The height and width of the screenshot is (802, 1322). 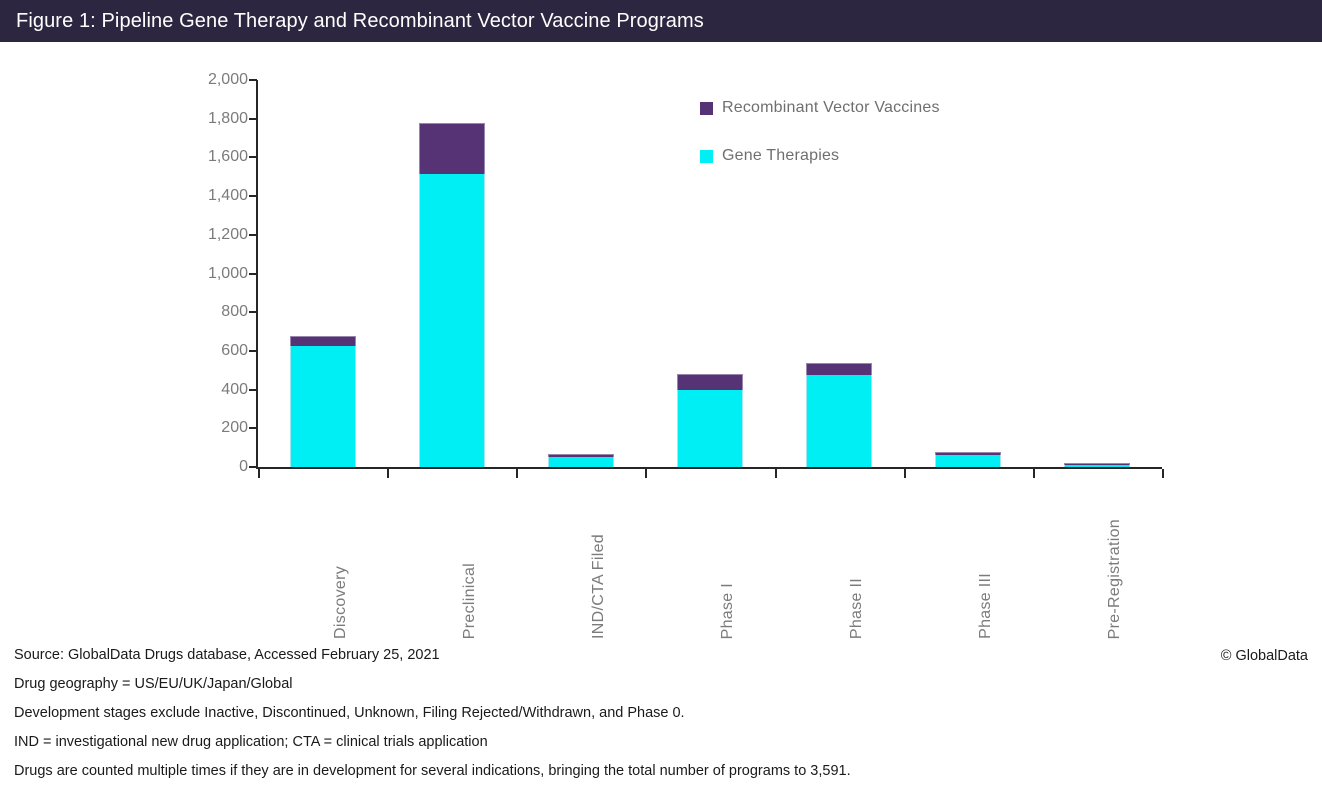 What do you see at coordinates (976, 559) in the screenshot?
I see `x-axis-category-label-wrap: Phase III` at bounding box center [976, 559].